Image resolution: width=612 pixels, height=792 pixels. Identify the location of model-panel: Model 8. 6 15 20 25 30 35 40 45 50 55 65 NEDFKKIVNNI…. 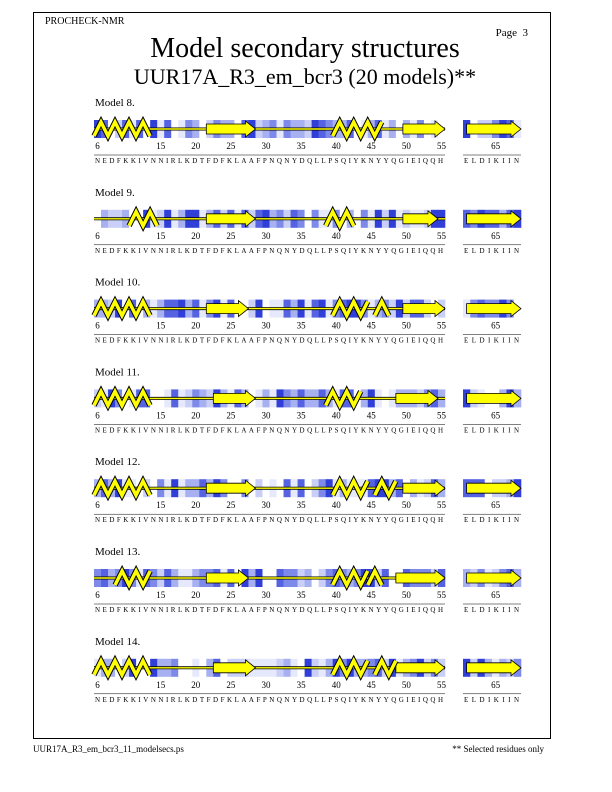
(306, 131).